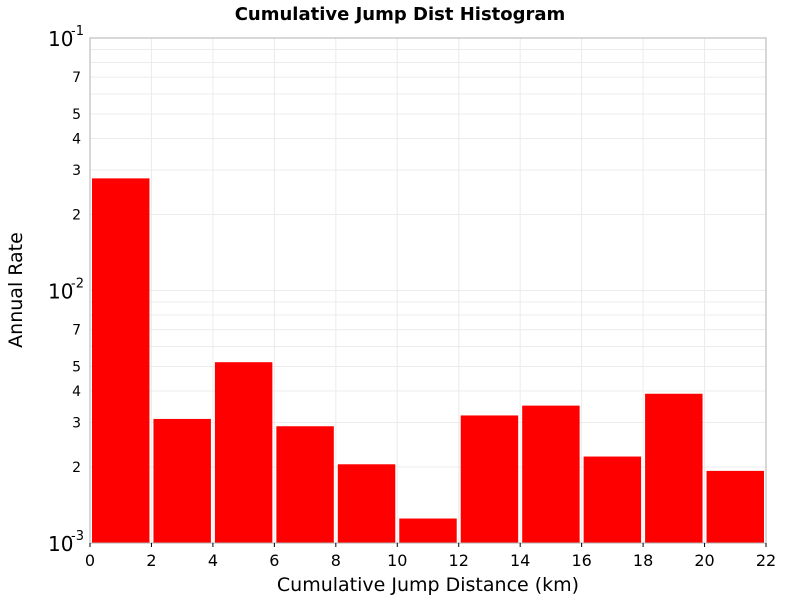 The image size is (800, 600). What do you see at coordinates (77, 284) in the screenshot?
I see `y-decade-tick-exponent: -2` at bounding box center [77, 284].